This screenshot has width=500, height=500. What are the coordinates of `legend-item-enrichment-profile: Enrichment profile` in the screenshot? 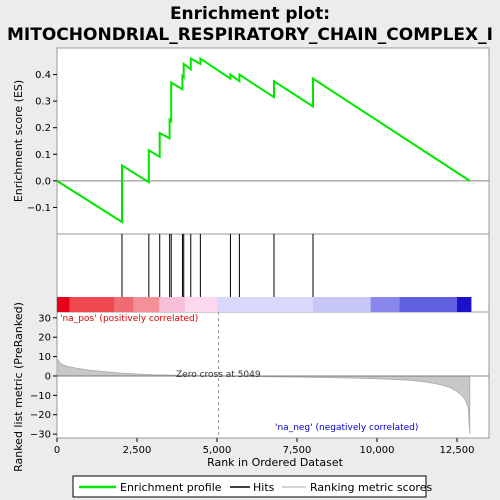 It's located at (150, 487).